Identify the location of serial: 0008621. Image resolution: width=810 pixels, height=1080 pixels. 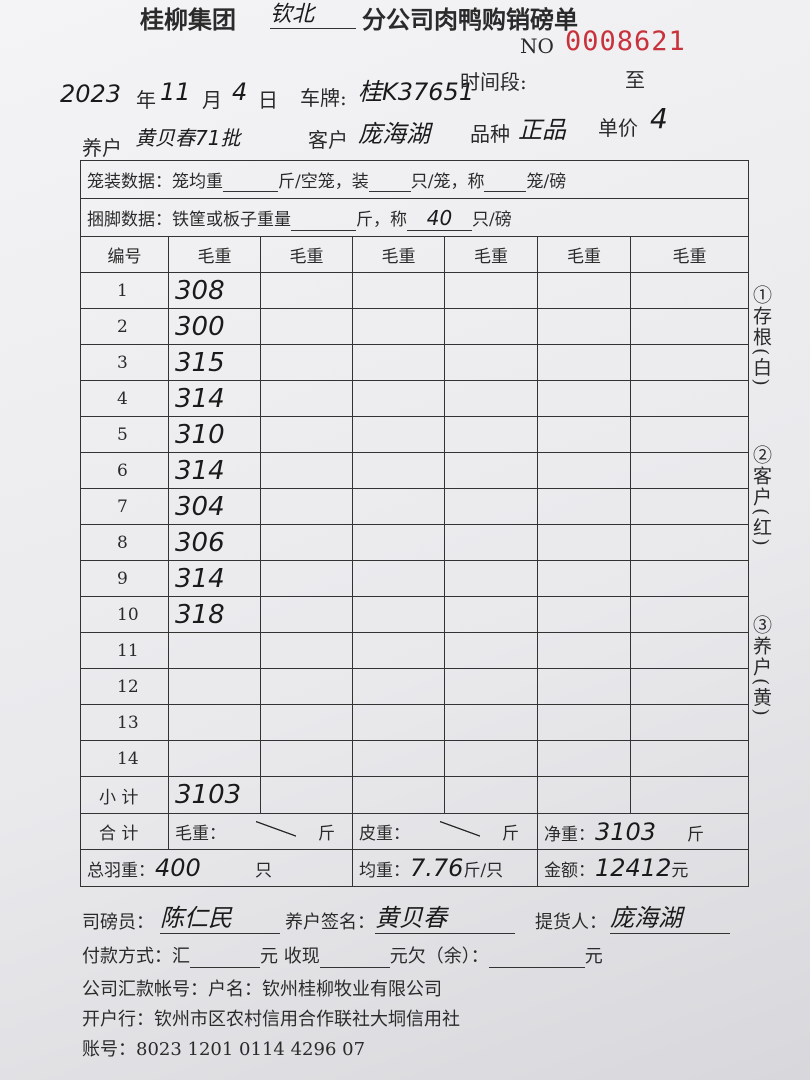
(625, 41).